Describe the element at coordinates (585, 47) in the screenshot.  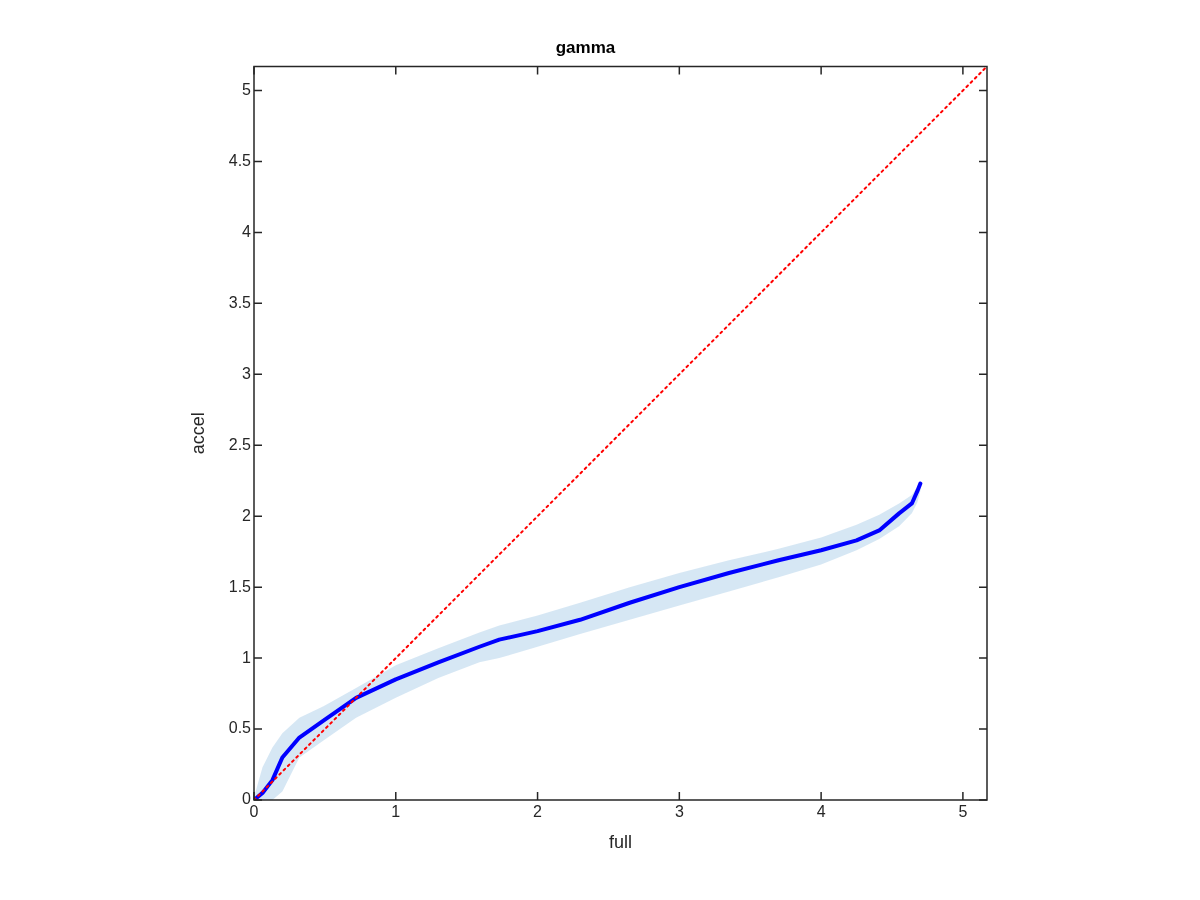
I see `chart-title: gamma` at that location.